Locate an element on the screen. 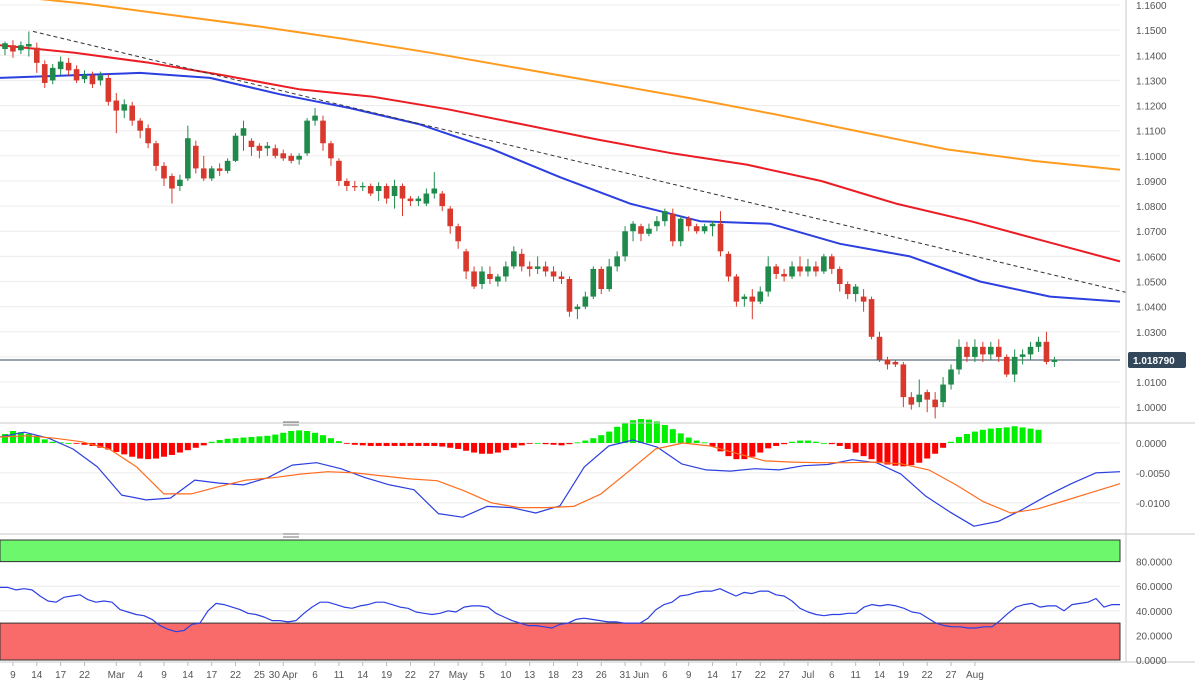 The image size is (1195, 696). price-tick-label: 1.0600 is located at coordinates (1151, 257).